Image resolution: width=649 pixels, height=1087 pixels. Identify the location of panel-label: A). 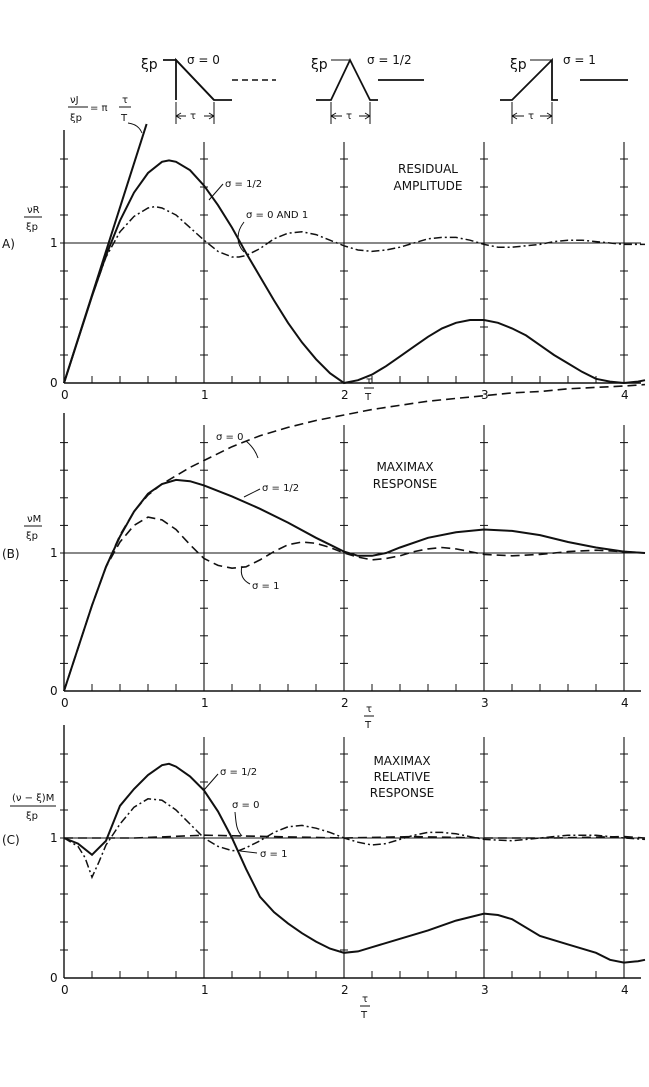
(8, 244).